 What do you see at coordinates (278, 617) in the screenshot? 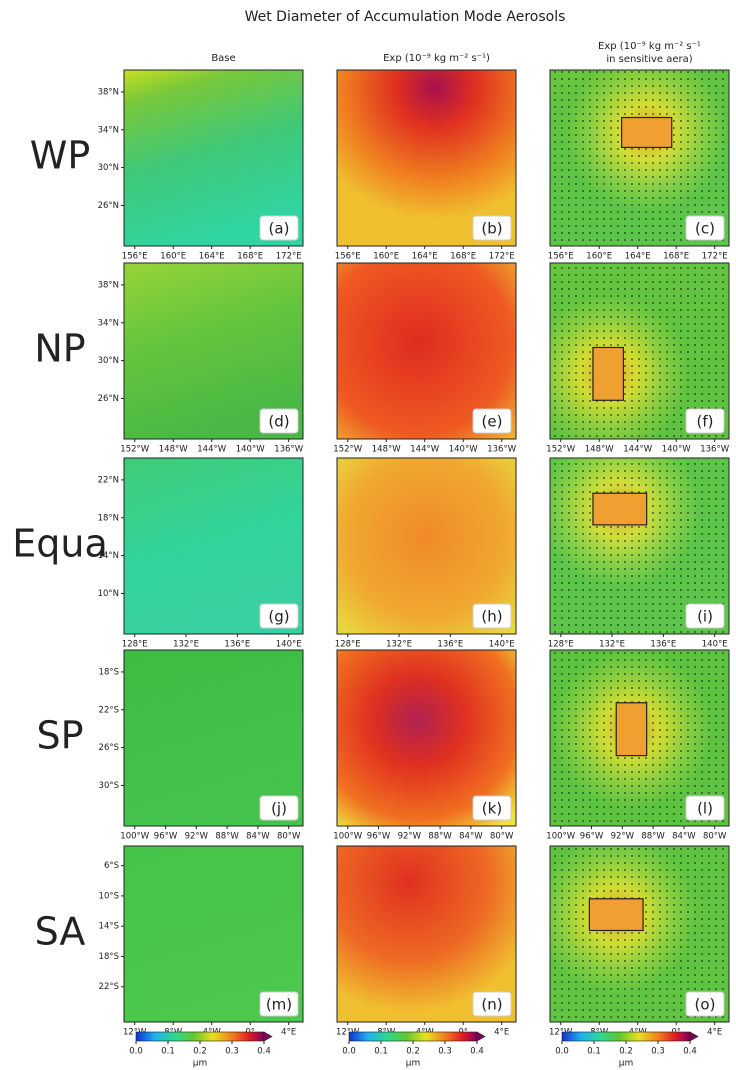
I see `panel-label: (g)` at bounding box center [278, 617].